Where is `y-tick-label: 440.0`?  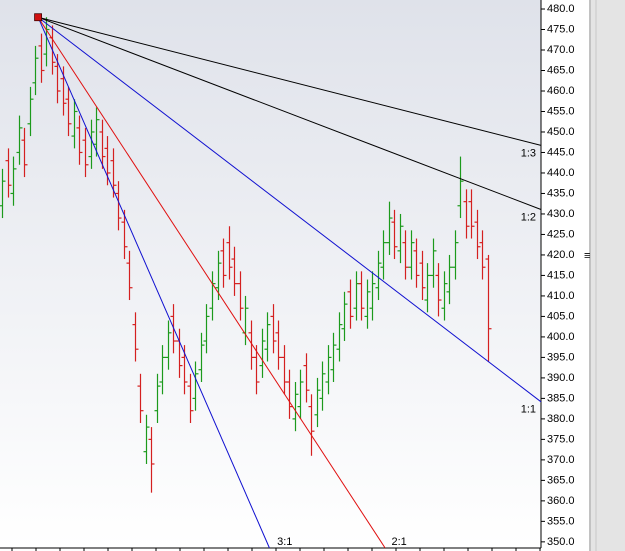 y-tick-label: 440.0 is located at coordinates (561, 173).